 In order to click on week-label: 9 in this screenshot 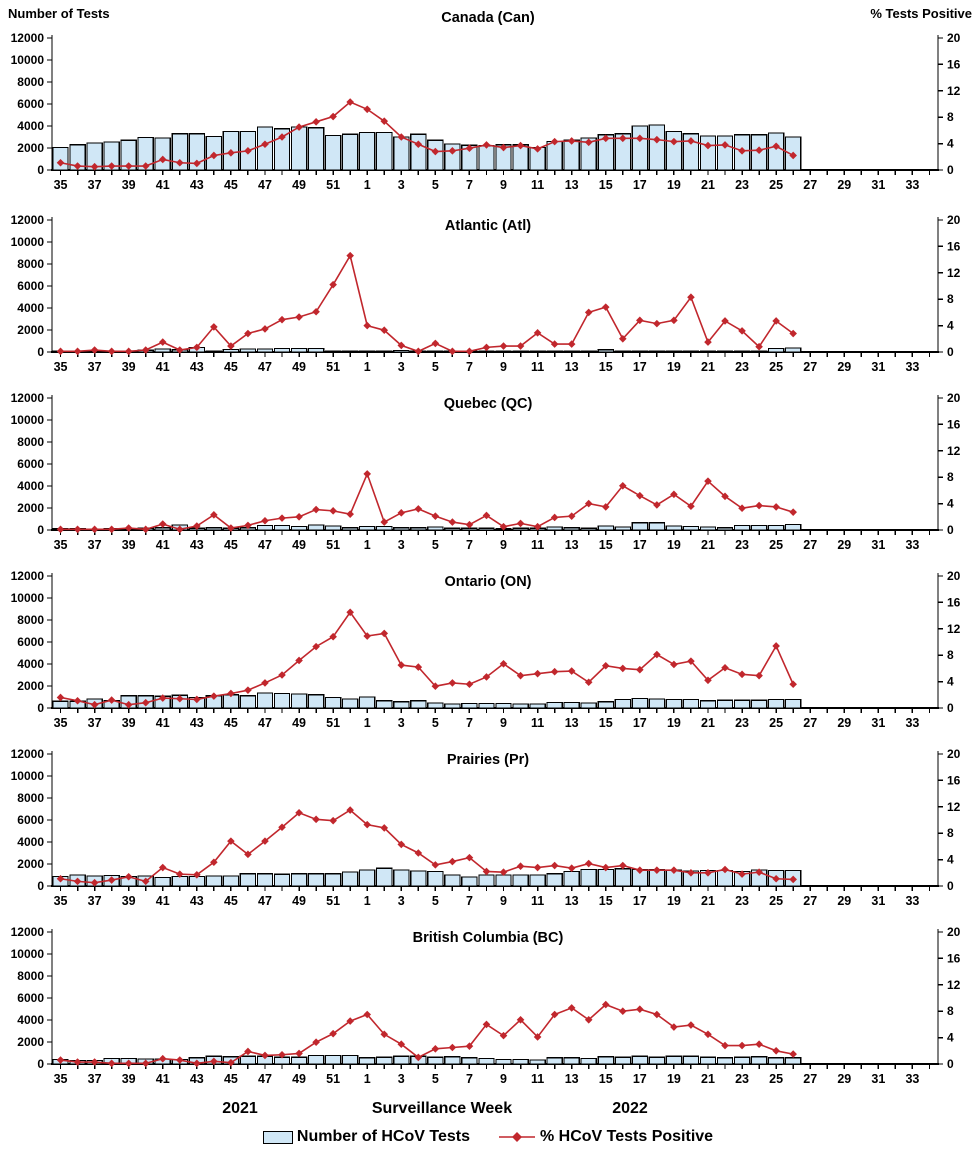, I will do `click(503, 723)`.